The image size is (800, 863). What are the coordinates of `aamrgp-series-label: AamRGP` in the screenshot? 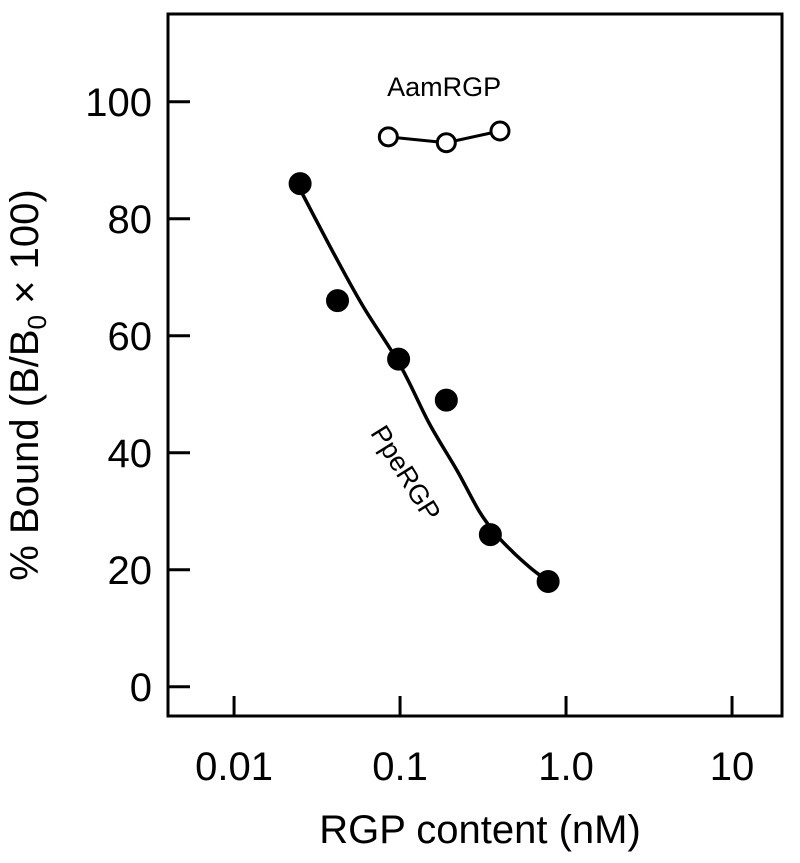 It's located at (444, 87).